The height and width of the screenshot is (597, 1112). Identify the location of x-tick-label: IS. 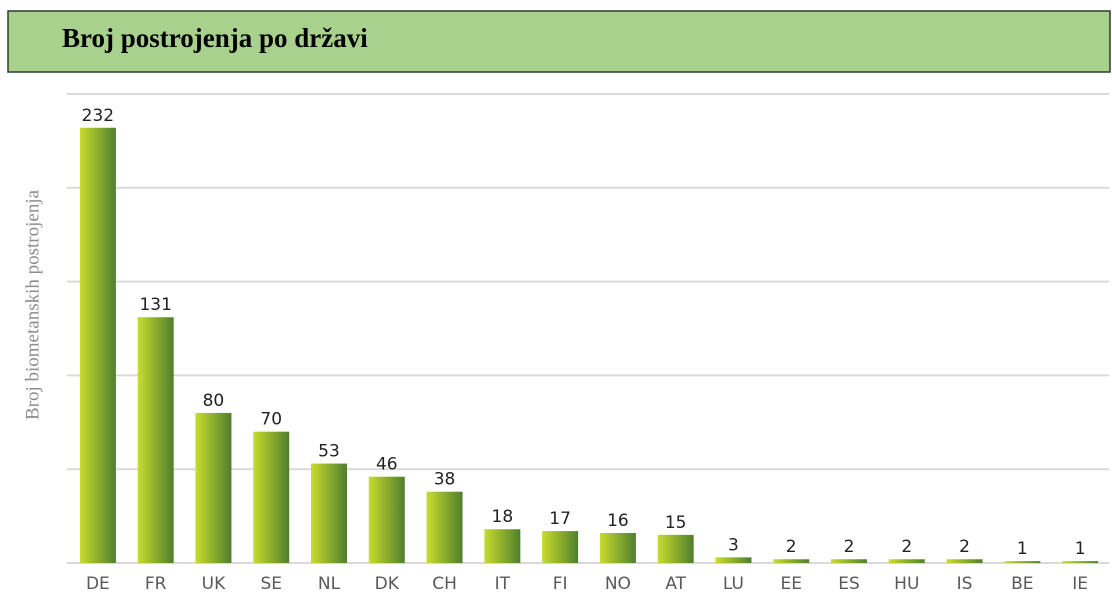
(965, 584).